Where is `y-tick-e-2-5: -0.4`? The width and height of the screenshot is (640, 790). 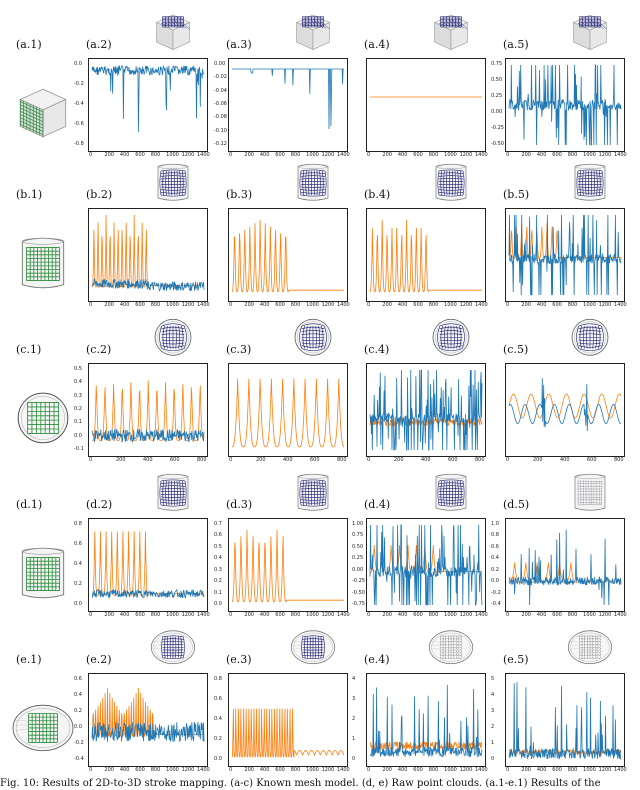
y-tick-e-2-5: -0.4 is located at coordinates (79, 759).